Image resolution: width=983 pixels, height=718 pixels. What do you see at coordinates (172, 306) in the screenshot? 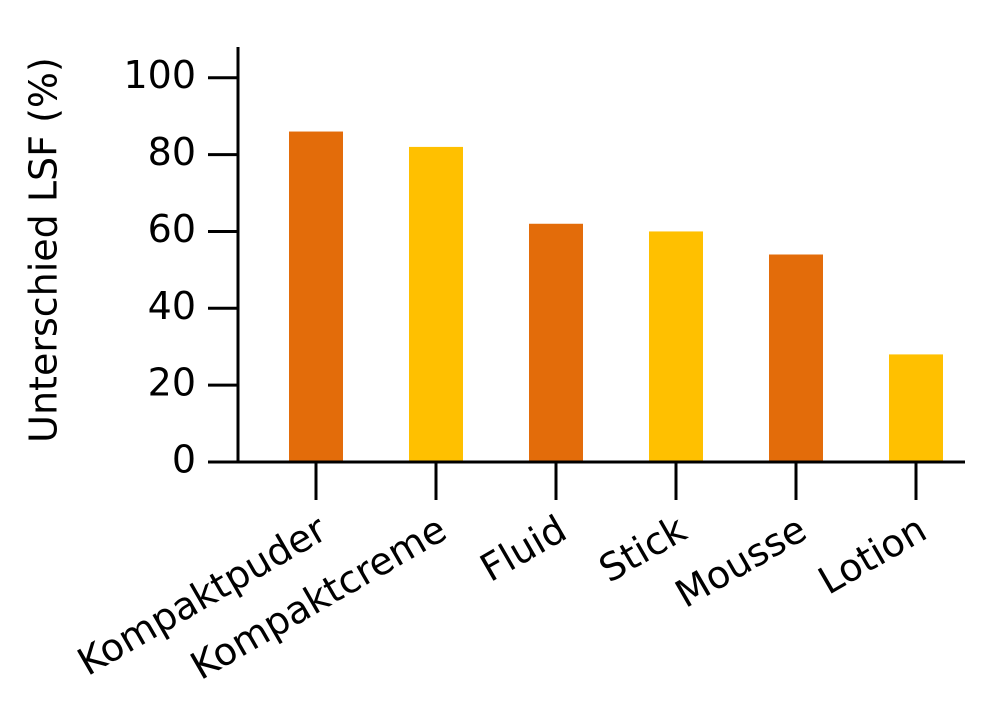
I see `y-tick-label: 40` at bounding box center [172, 306].